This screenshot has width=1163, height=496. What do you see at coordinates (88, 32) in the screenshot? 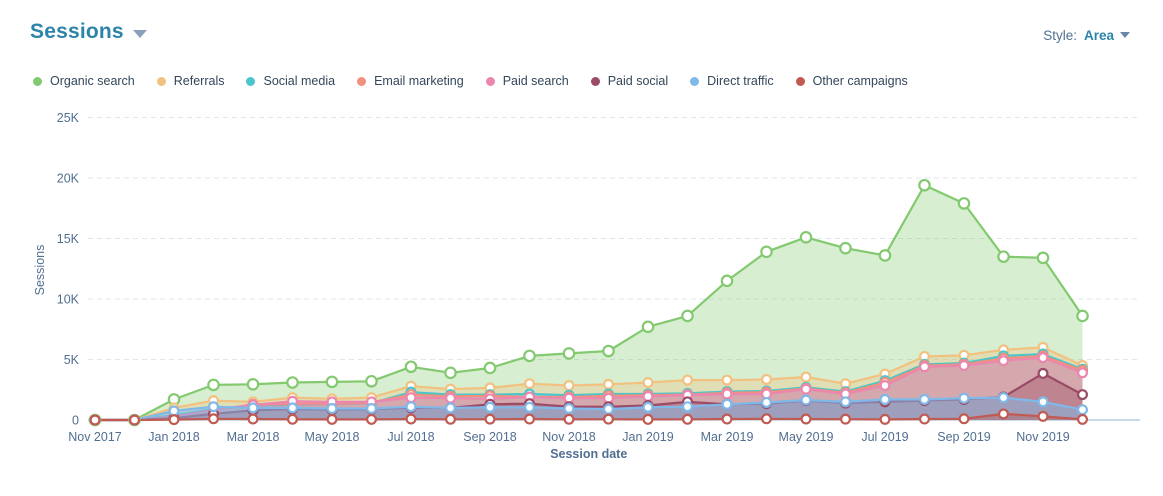
I see `report-title-dropdown: Sessions` at bounding box center [88, 32].